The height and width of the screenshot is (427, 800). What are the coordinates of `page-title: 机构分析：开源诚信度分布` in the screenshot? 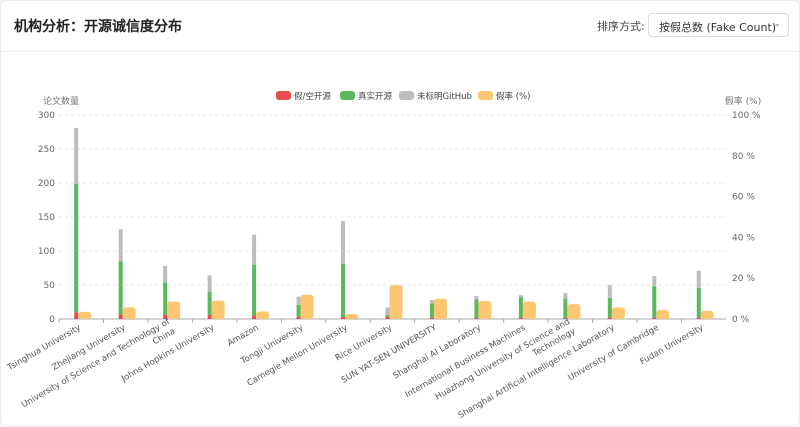 It's located at (98, 27).